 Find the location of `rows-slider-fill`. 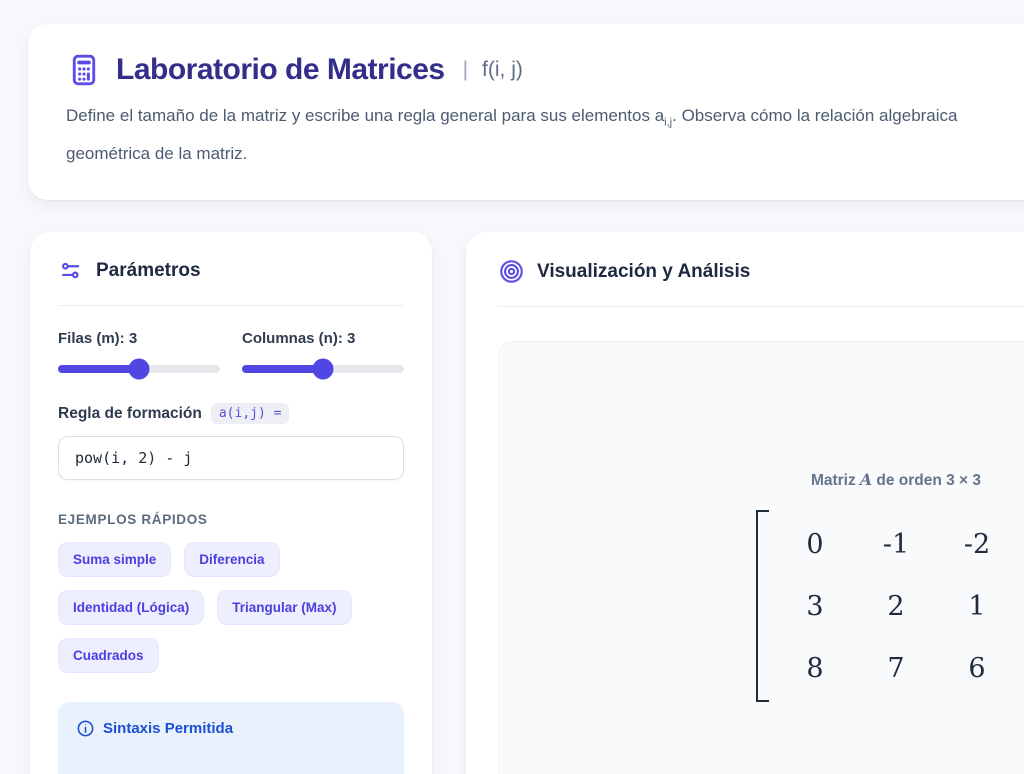

rows-slider-fill is located at coordinates (98, 369).